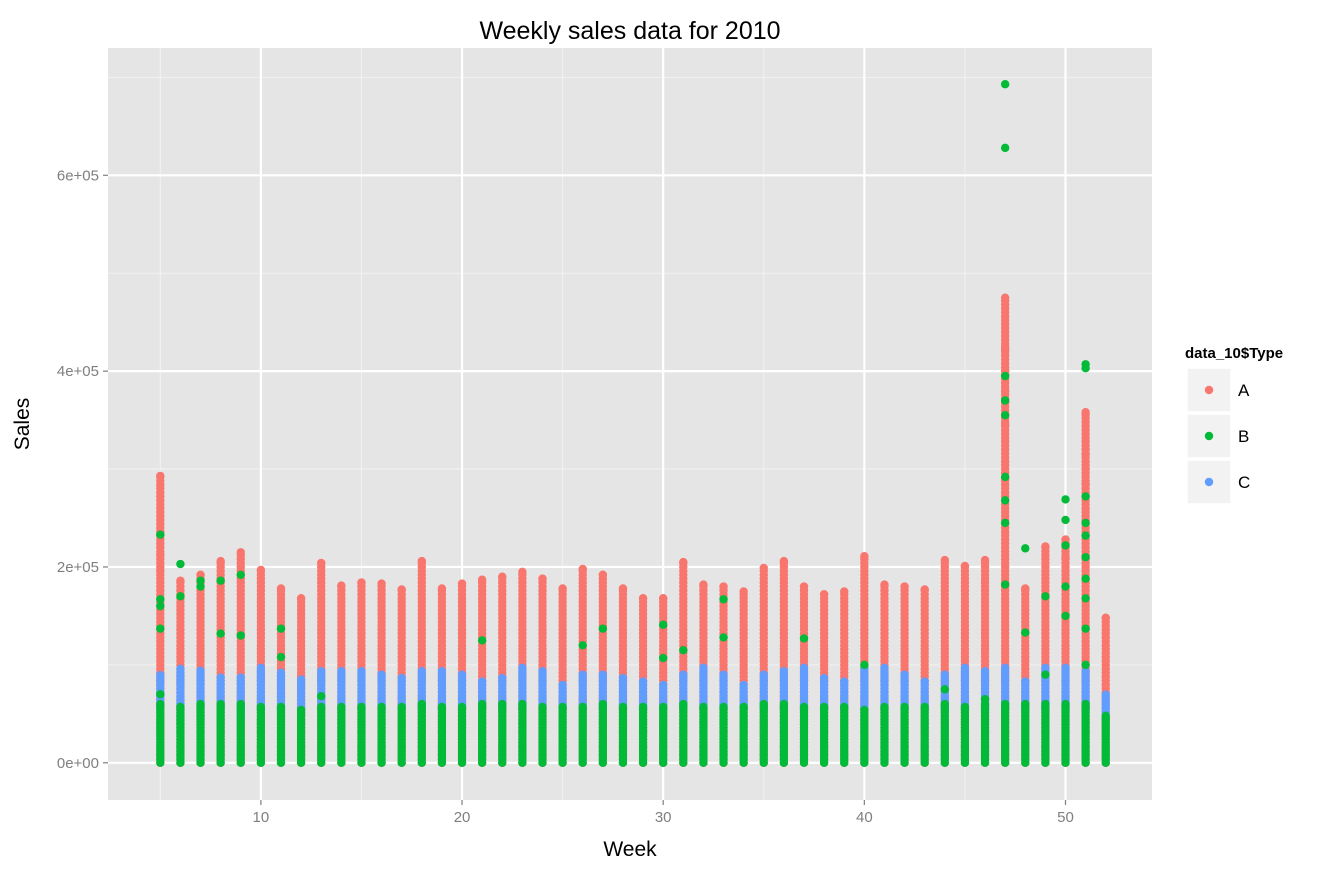 This screenshot has height=872, width=1342. I want to click on x-axis-title: Week, so click(630, 849).